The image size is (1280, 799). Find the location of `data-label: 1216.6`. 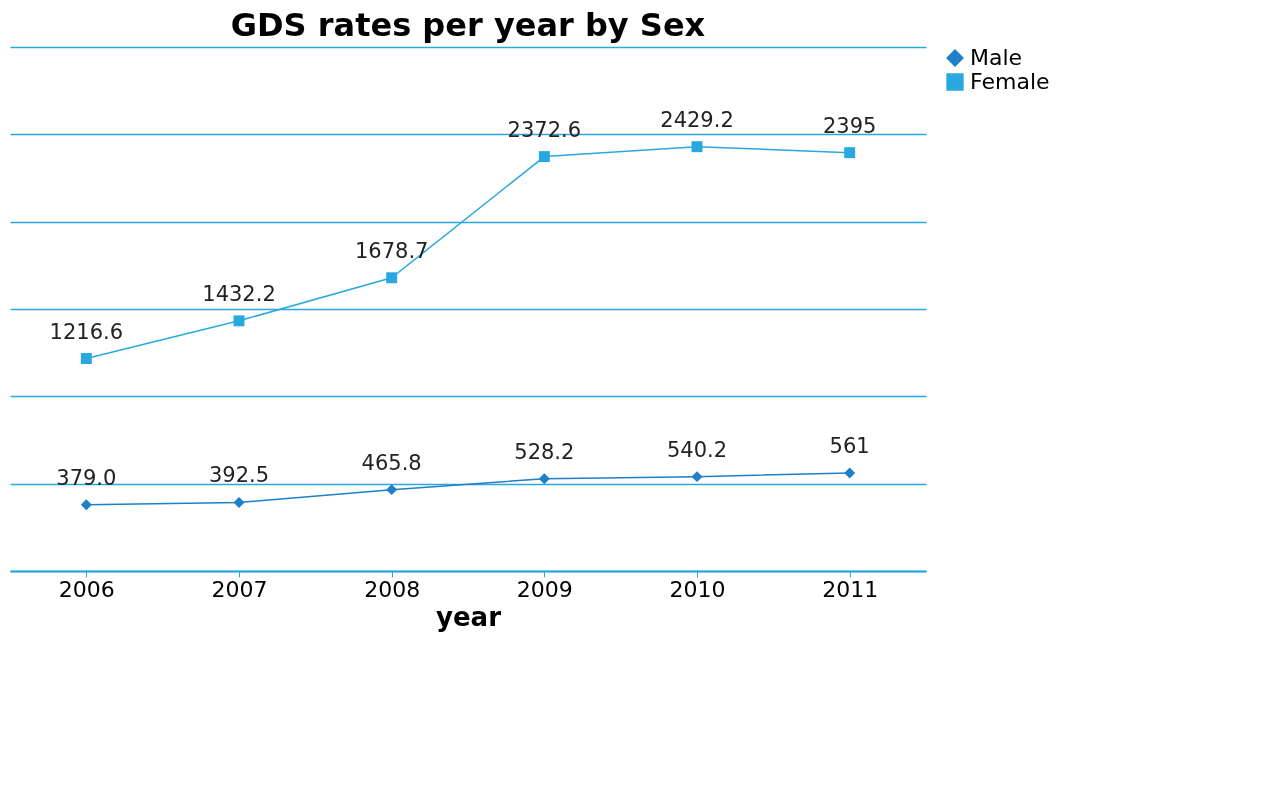

data-label: 1216.6 is located at coordinates (86, 331).